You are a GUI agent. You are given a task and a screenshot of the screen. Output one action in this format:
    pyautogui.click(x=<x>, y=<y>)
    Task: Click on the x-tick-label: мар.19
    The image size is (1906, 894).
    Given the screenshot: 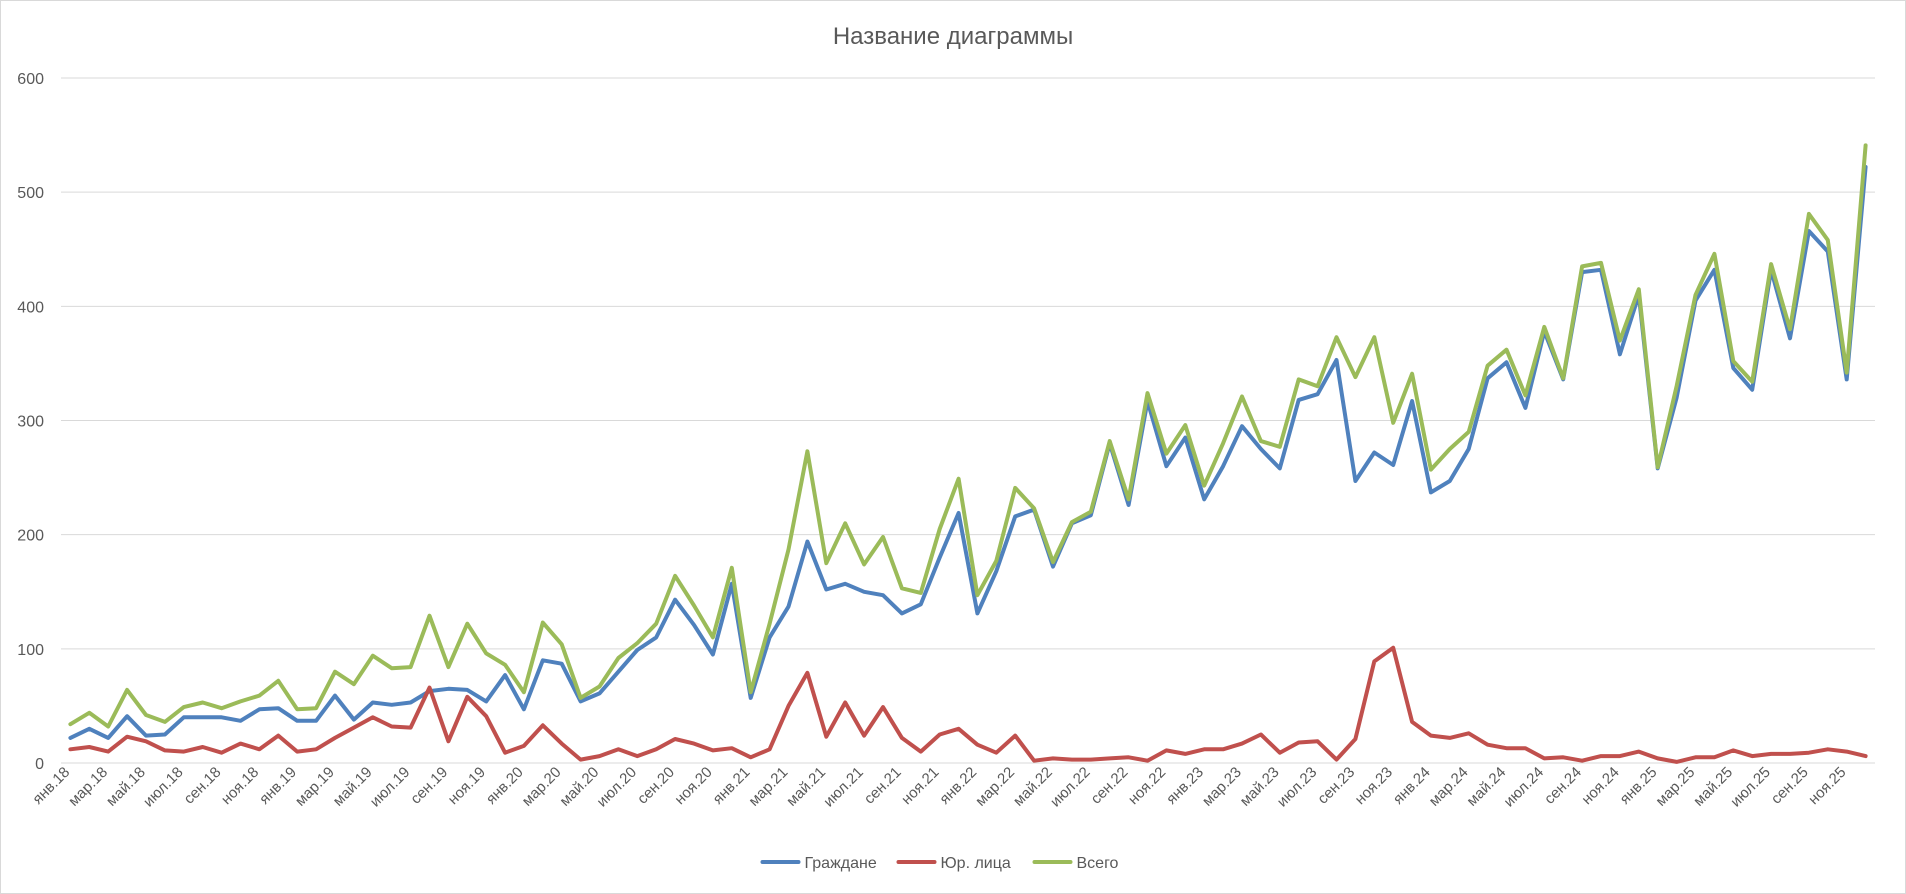 What is the action you would take?
    pyautogui.click(x=315, y=787)
    